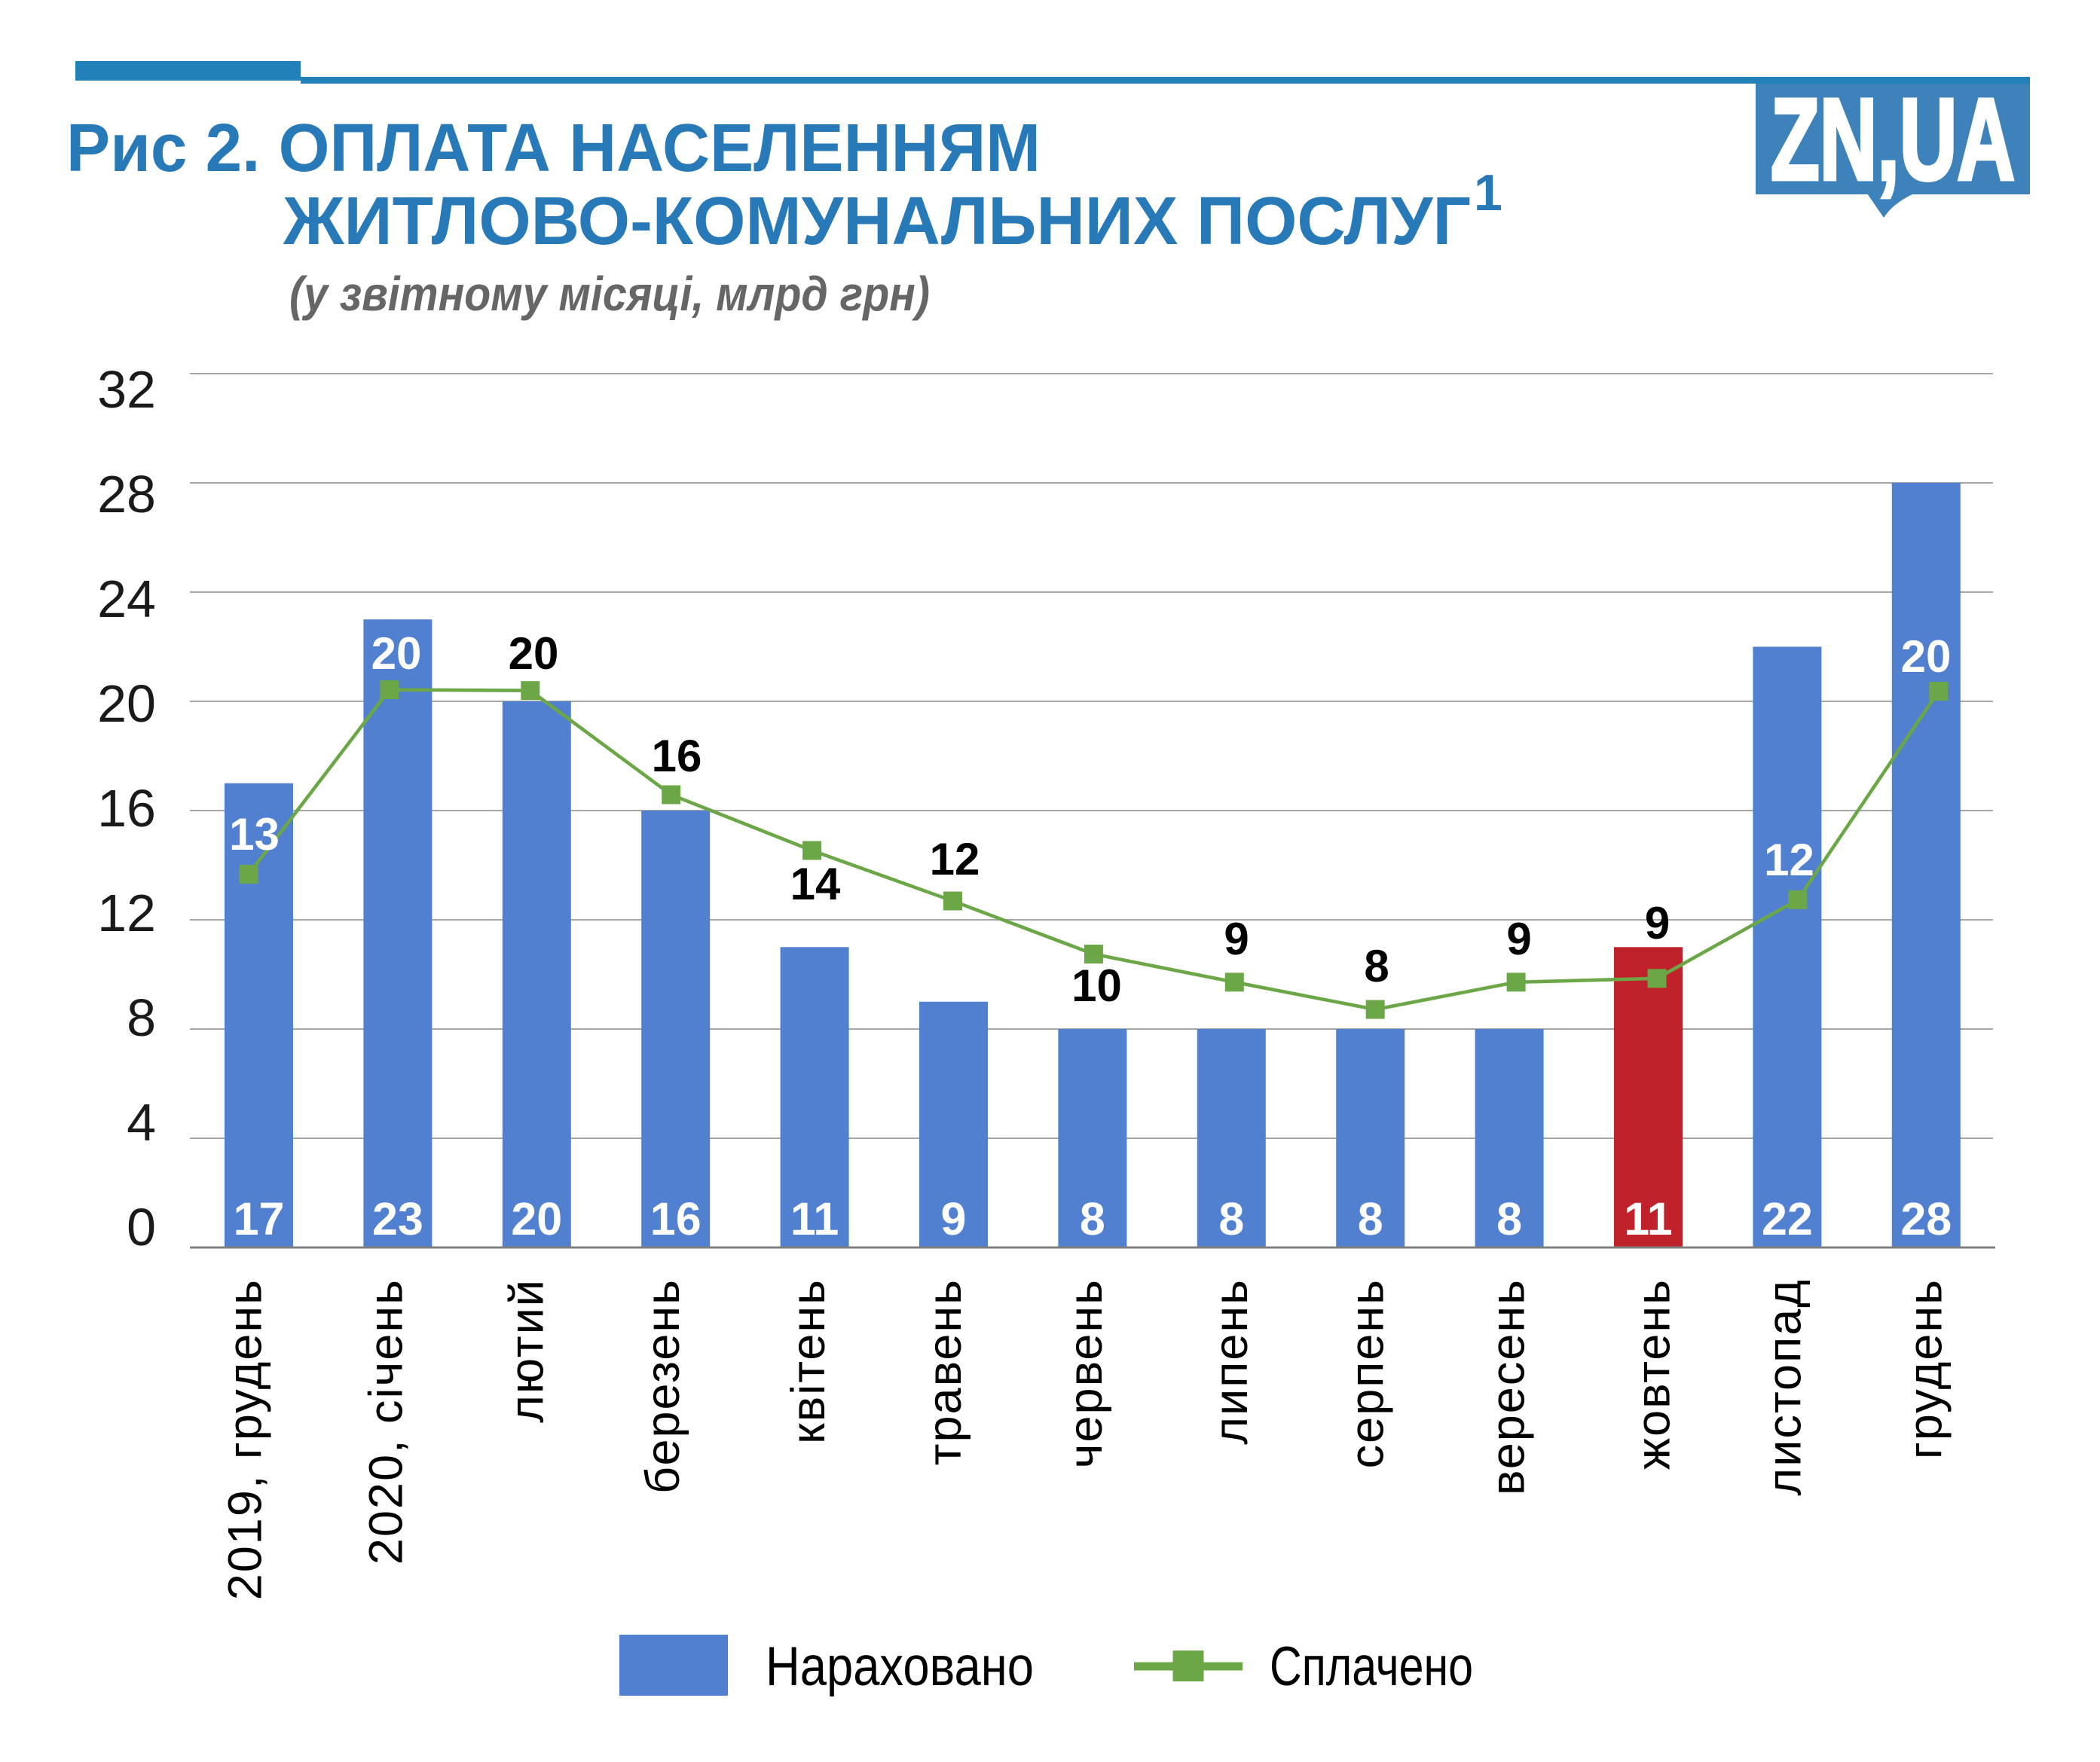 The height and width of the screenshot is (1762, 2100). I want to click on svg-text: травень, so click(945, 1371).